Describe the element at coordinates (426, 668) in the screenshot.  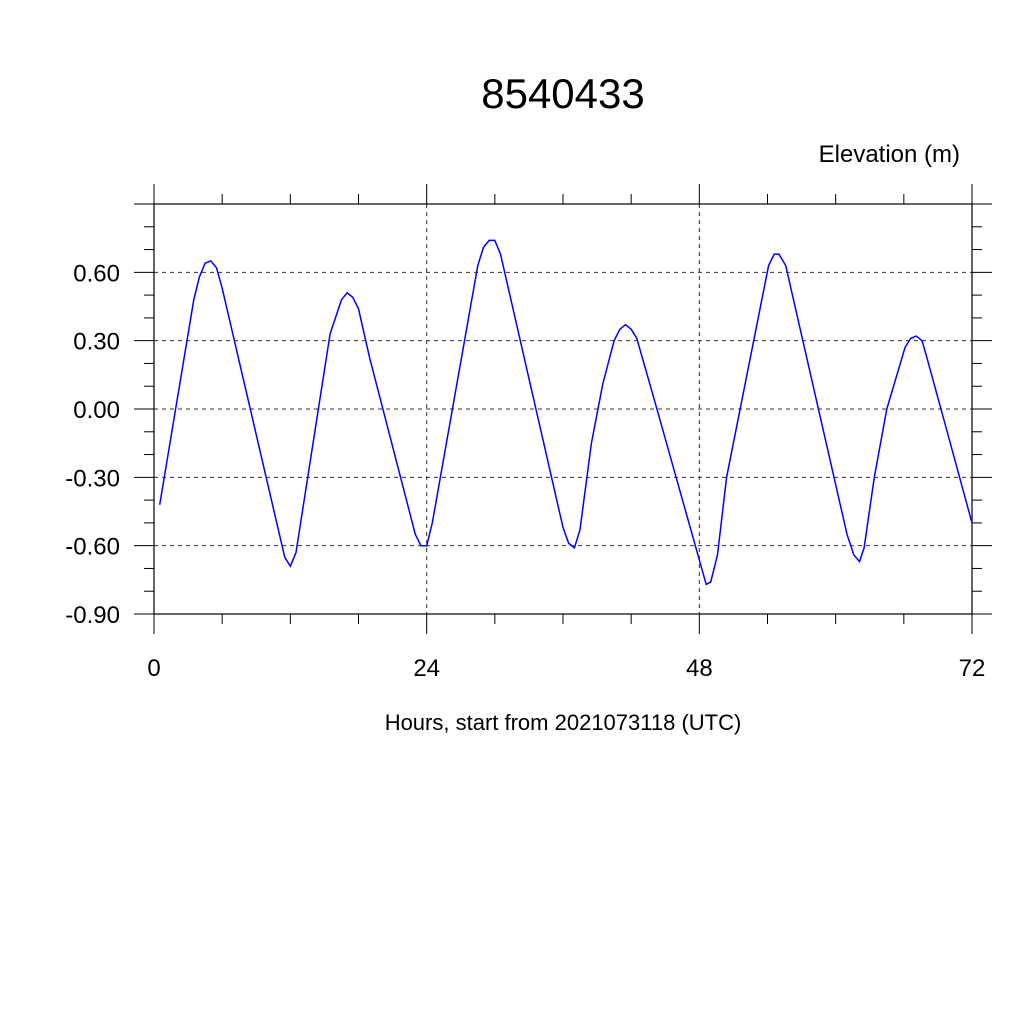
I see `x-tick-label: 24` at that location.